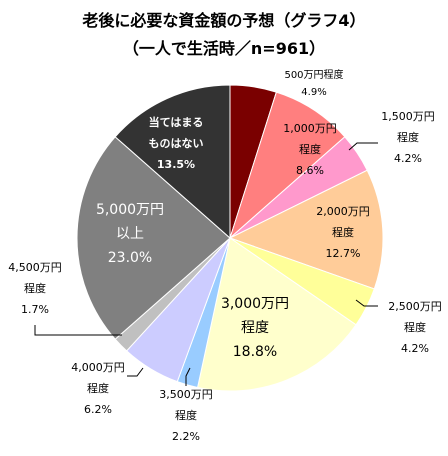 This screenshot has width=448, height=456. I want to click on slice-label: 3,500万円程度 2.2%, so click(186, 415).